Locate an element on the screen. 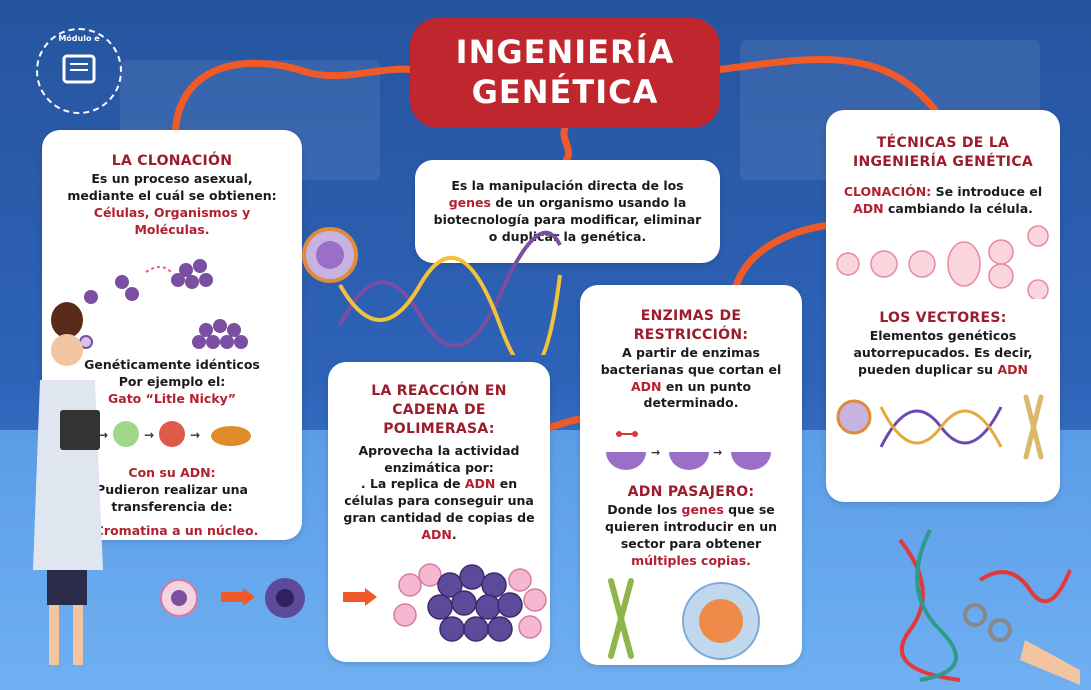 This screenshot has height=690, width=1091. pcr-adn-2: ADN is located at coordinates (436, 535).